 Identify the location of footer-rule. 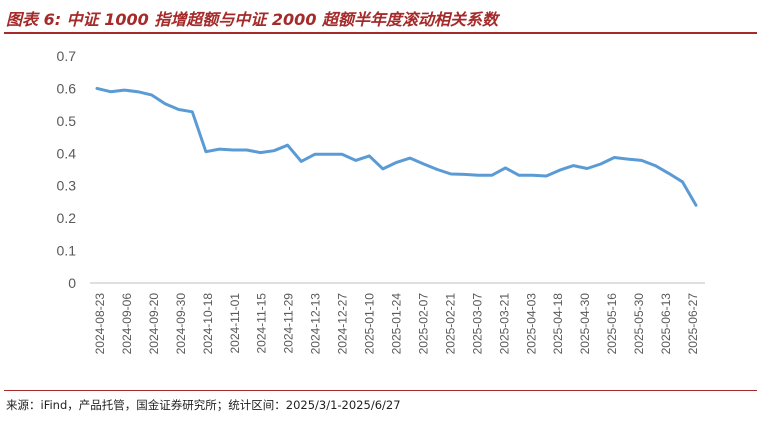
(380, 390).